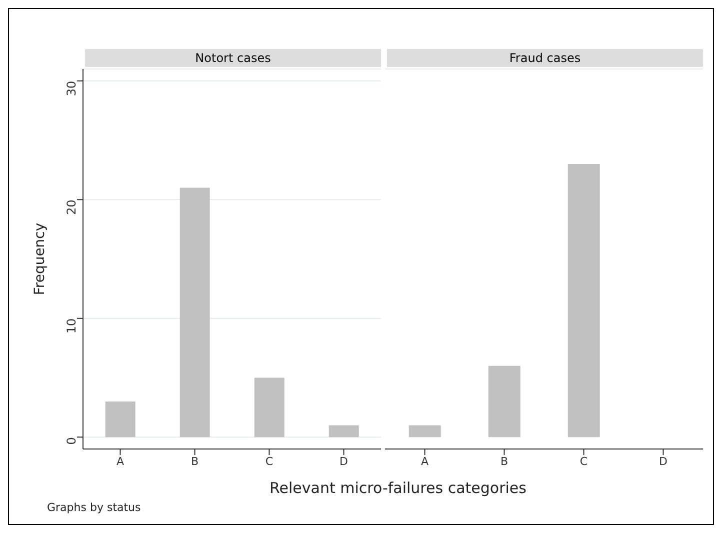 This screenshot has height=535, width=722. I want to click on y-axis-title: Frequency, so click(40, 259).